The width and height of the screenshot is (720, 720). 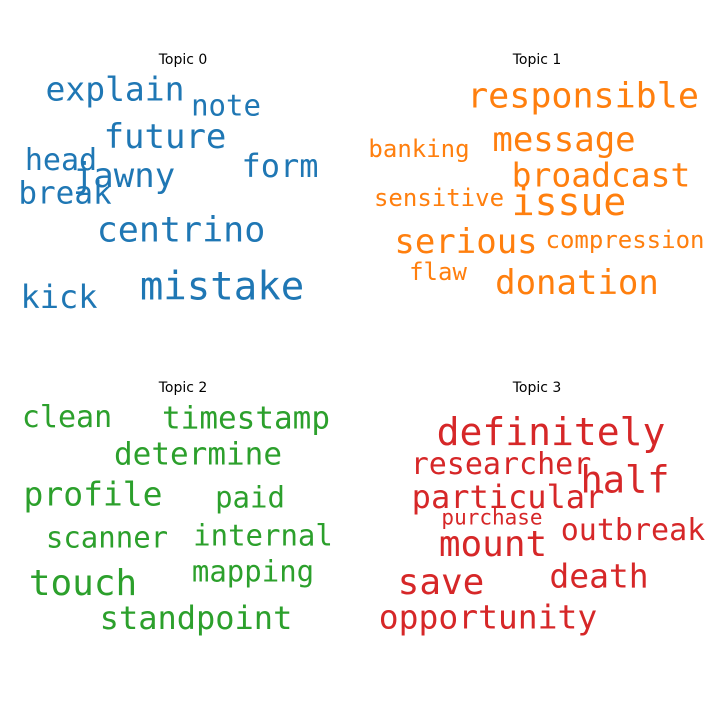 I want to click on topic-2-word-mapping: mapping, so click(x=253, y=571).